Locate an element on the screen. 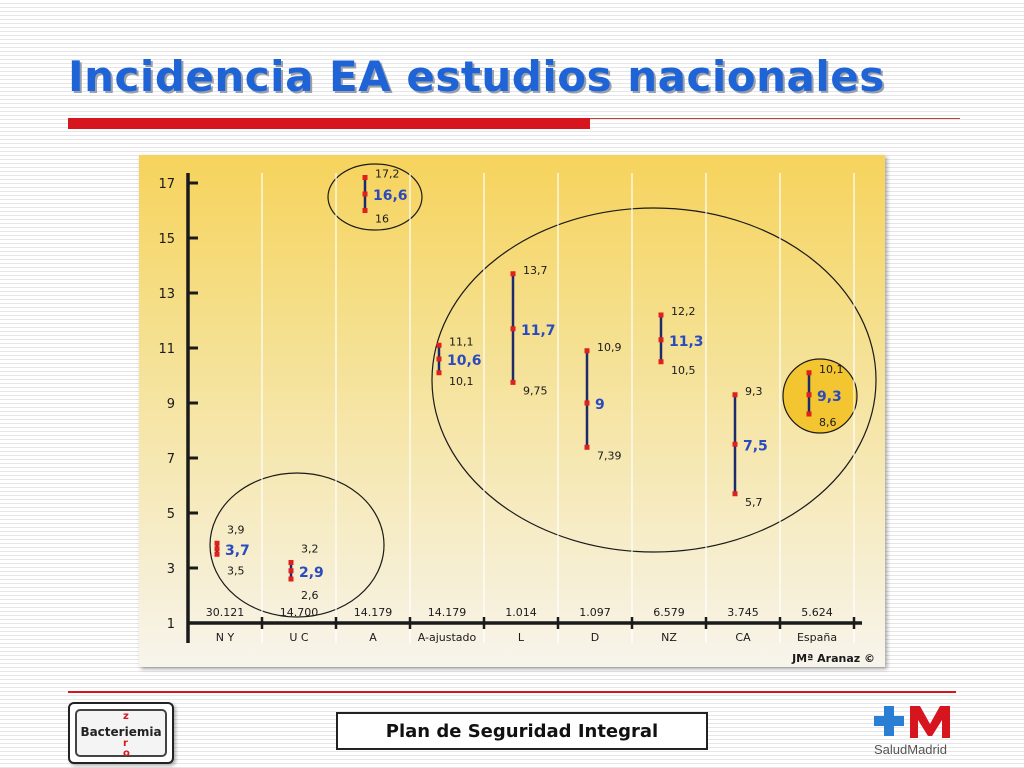 This screenshot has width=1024, height=768. high-value-label: 10,9 is located at coordinates (609, 347).